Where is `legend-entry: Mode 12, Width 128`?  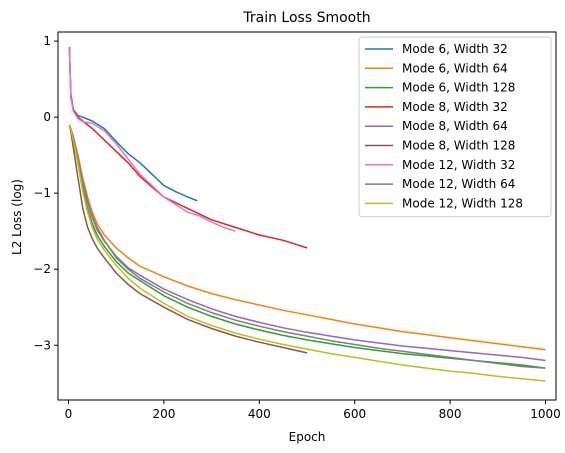
legend-entry: Mode 12, Width 128 is located at coordinates (462, 203).